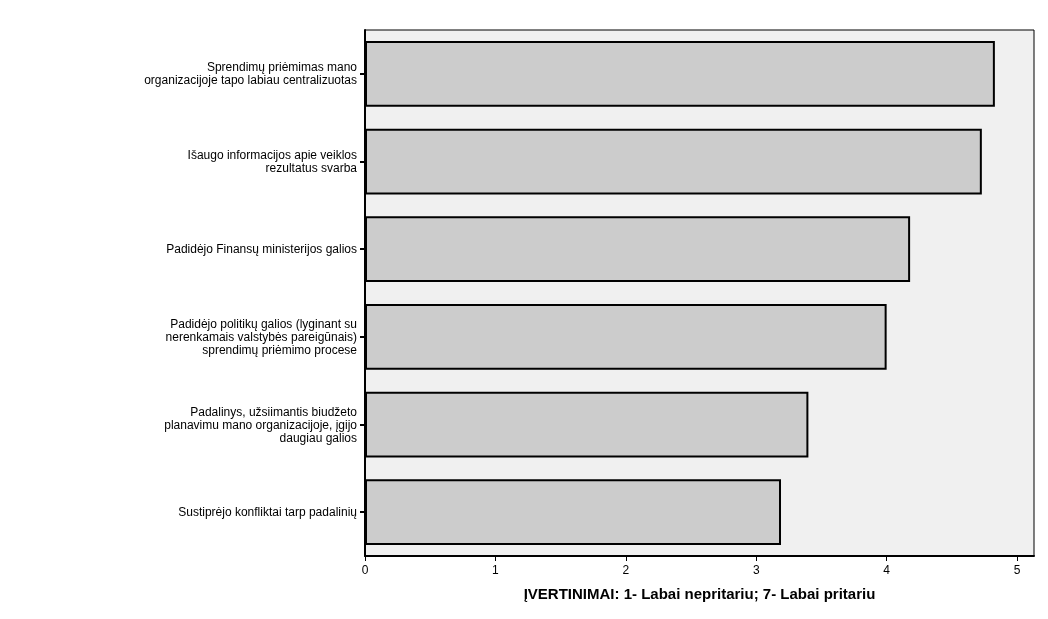 The image size is (1048, 619). What do you see at coordinates (699, 593) in the screenshot?
I see `x-axis-title: ĮVERTINIMAI: 1- Labai nepritariu; 7- Labai pritariu` at bounding box center [699, 593].